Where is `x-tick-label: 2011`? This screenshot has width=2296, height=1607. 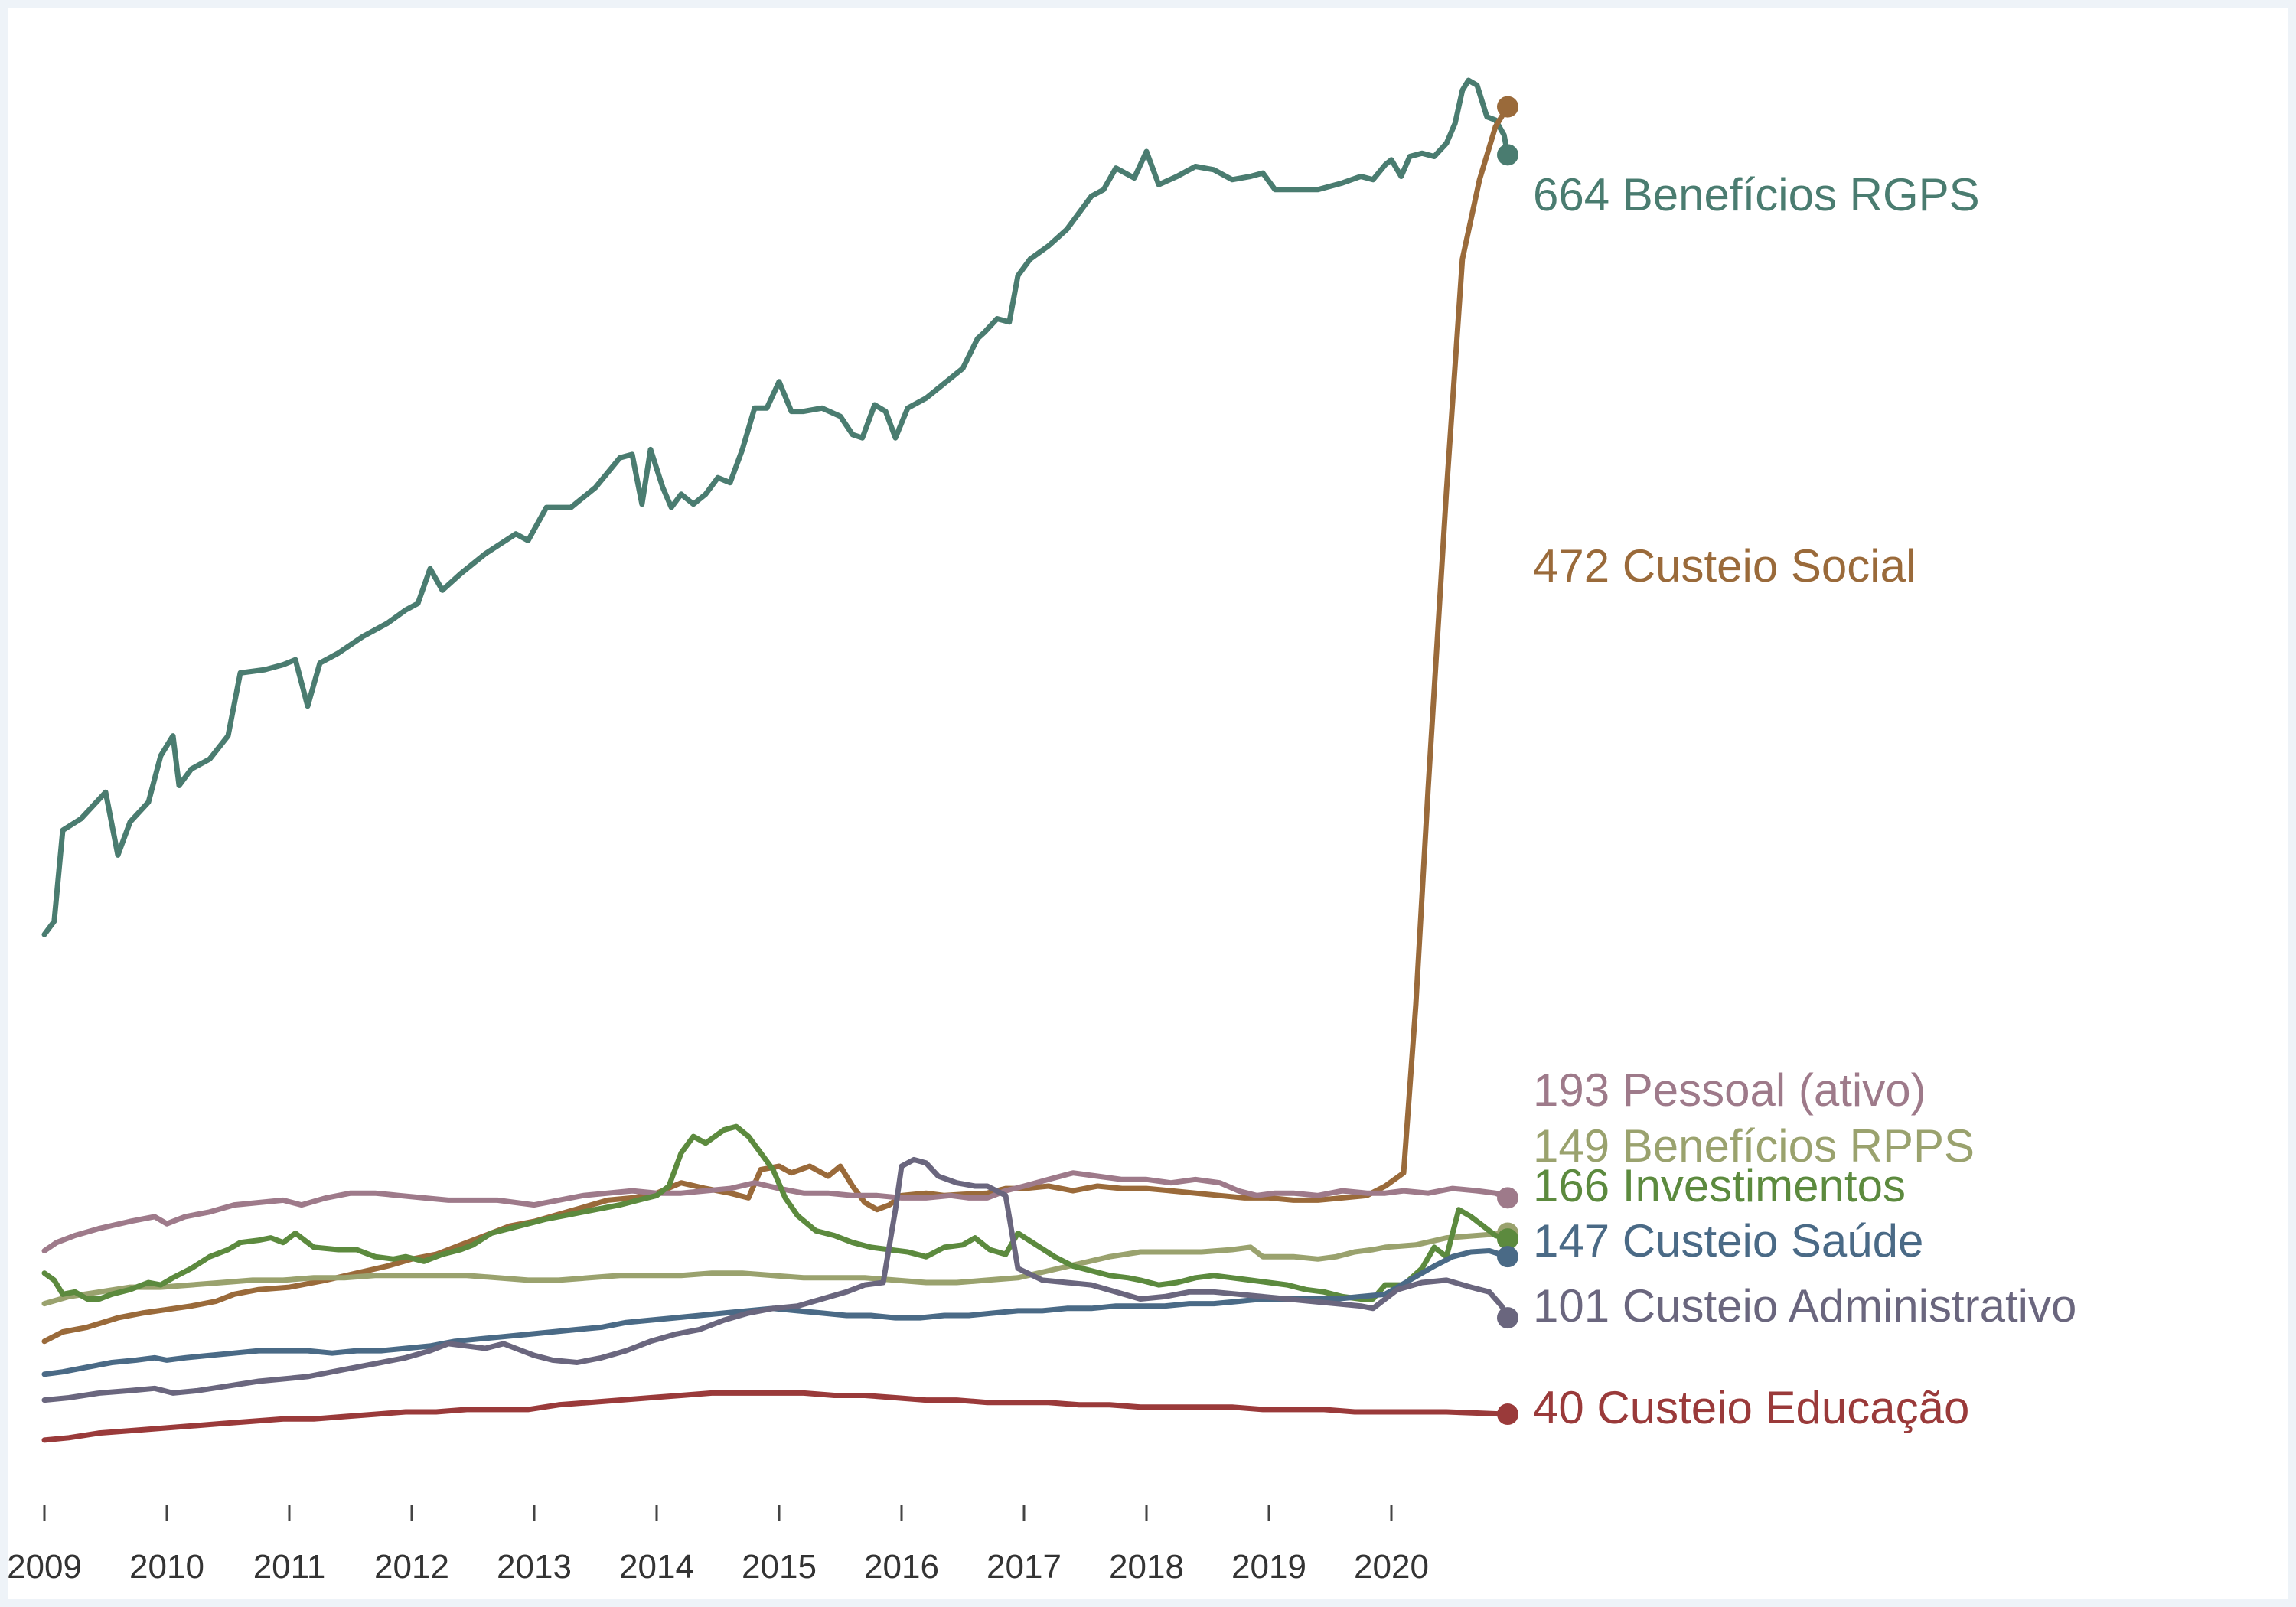 x-tick-label: 2011 is located at coordinates (289, 1567).